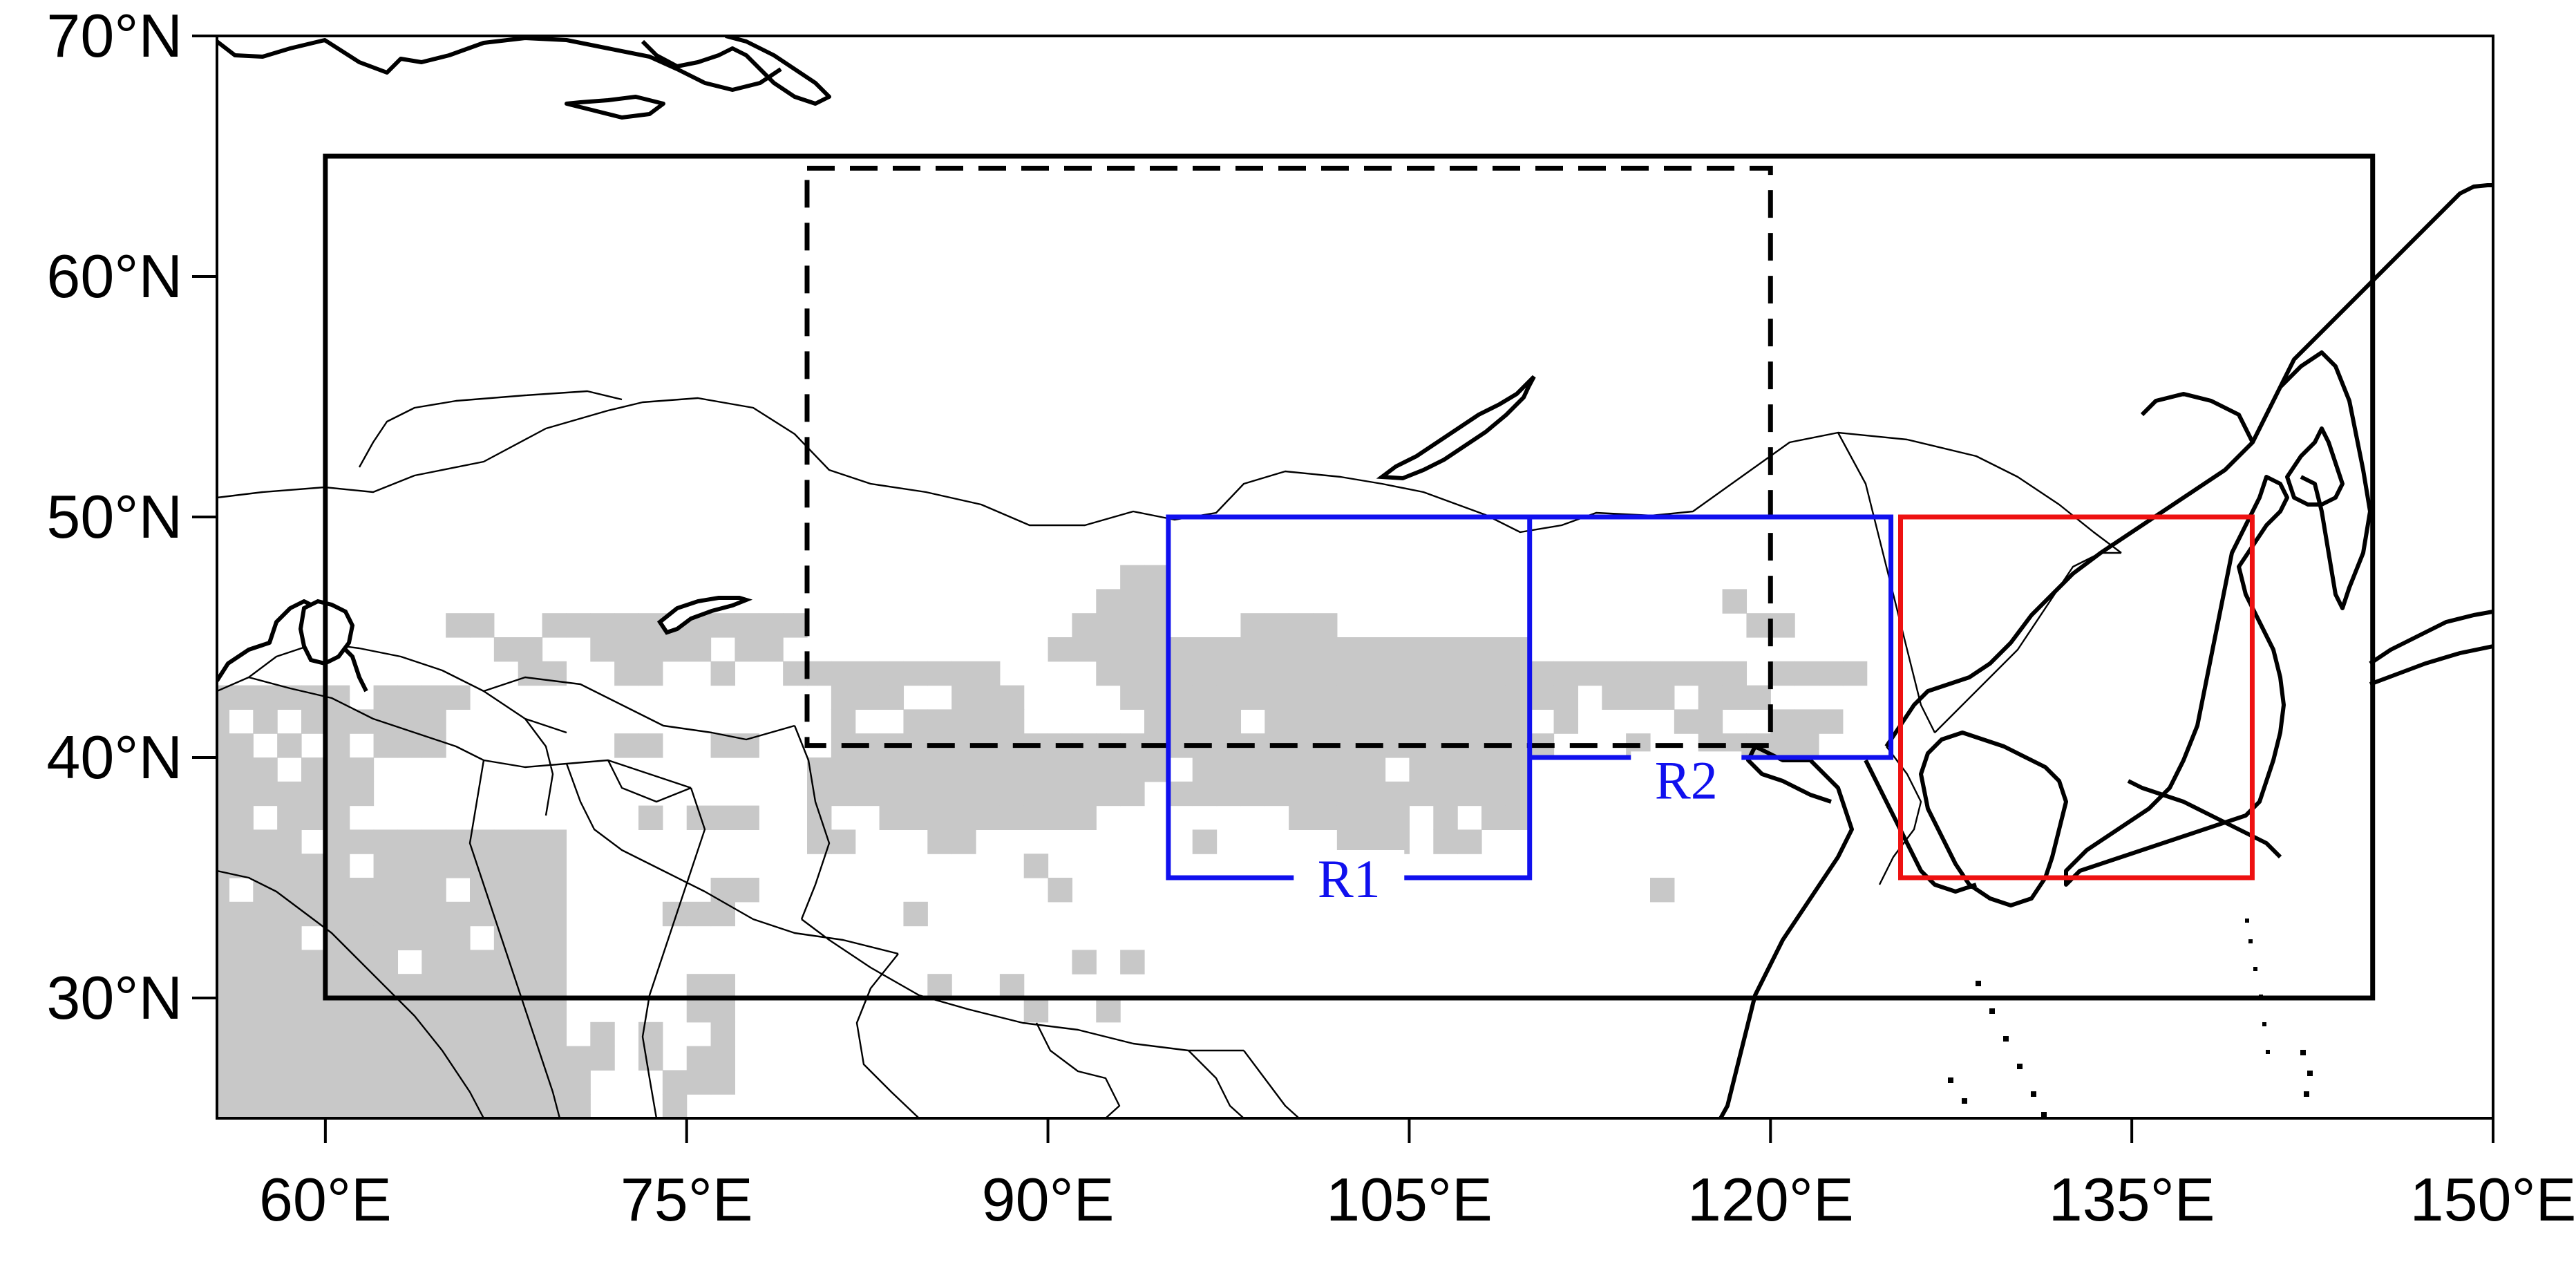 This screenshot has width=2576, height=1262. I want to click on x-tick-label: 75°E, so click(687, 1199).